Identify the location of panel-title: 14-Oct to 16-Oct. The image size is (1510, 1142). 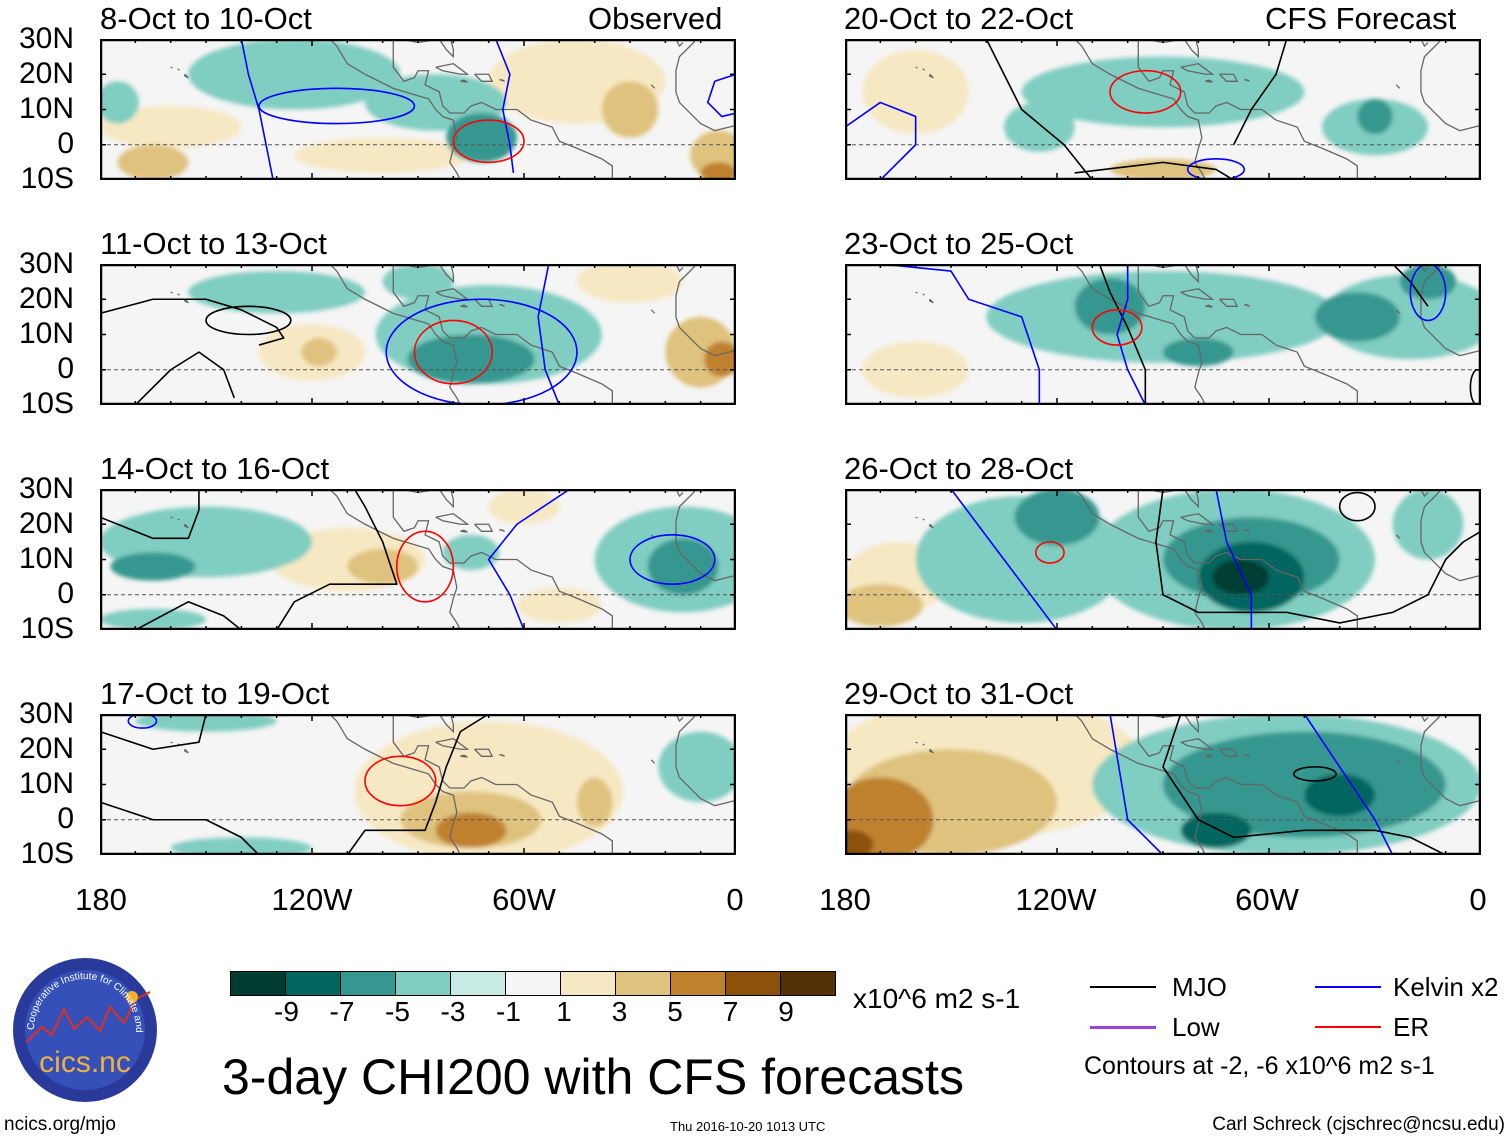
(215, 468).